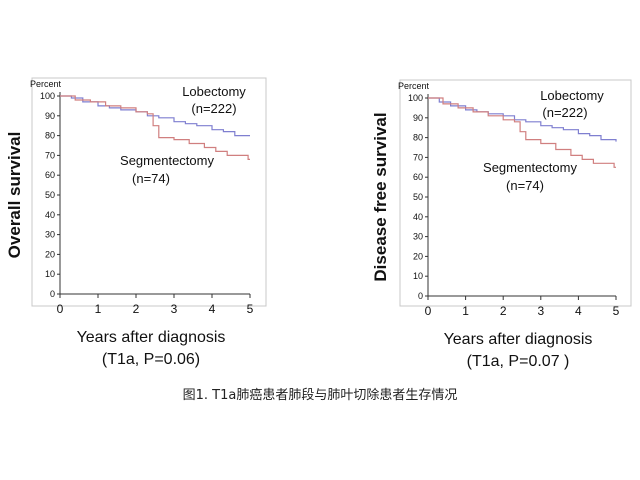  What do you see at coordinates (380, 196) in the screenshot?
I see `y-axis-title: Disease free survival` at bounding box center [380, 196].